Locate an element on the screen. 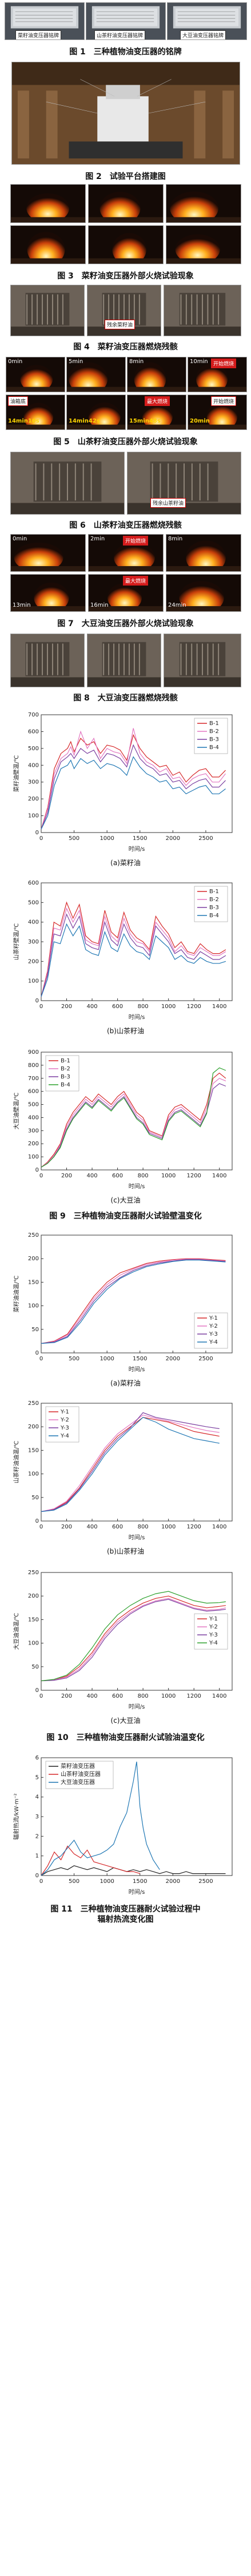  y-axis-label: 菜籽油壁温/℃ is located at coordinates (16, 774).